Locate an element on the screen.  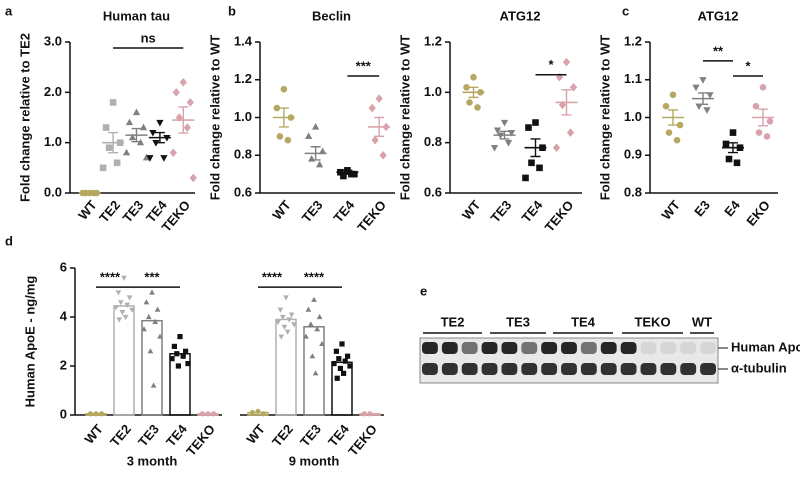
x-tick-label: TE4 is located at coordinates (532, 211).